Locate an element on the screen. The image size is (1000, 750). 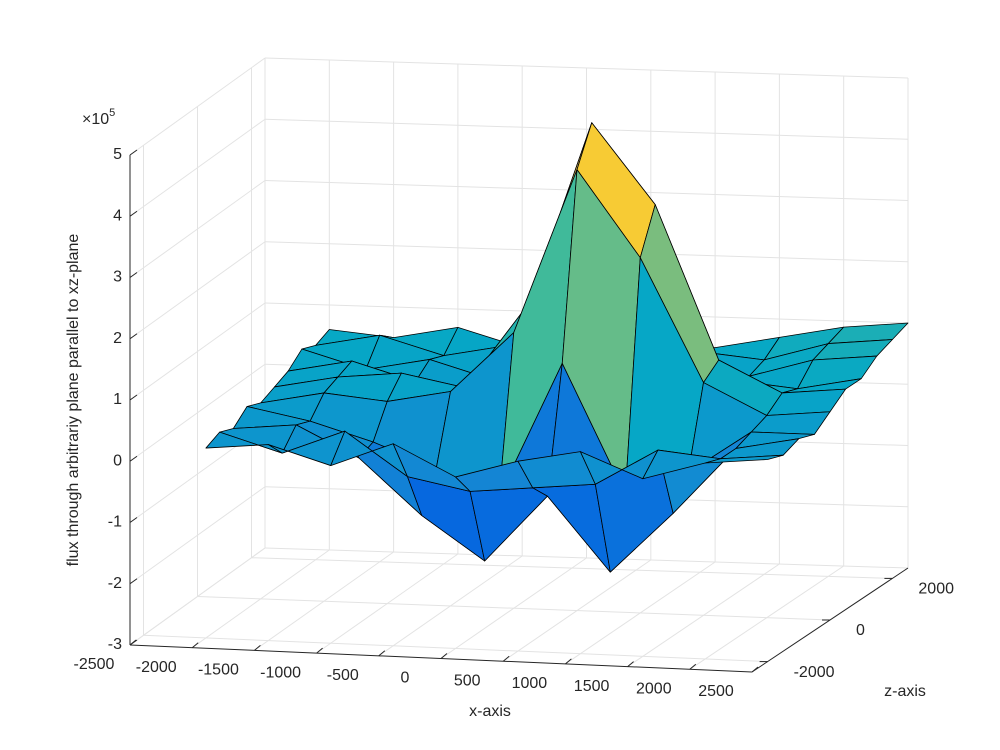
y-tick-label: 3 is located at coordinates (117, 277).